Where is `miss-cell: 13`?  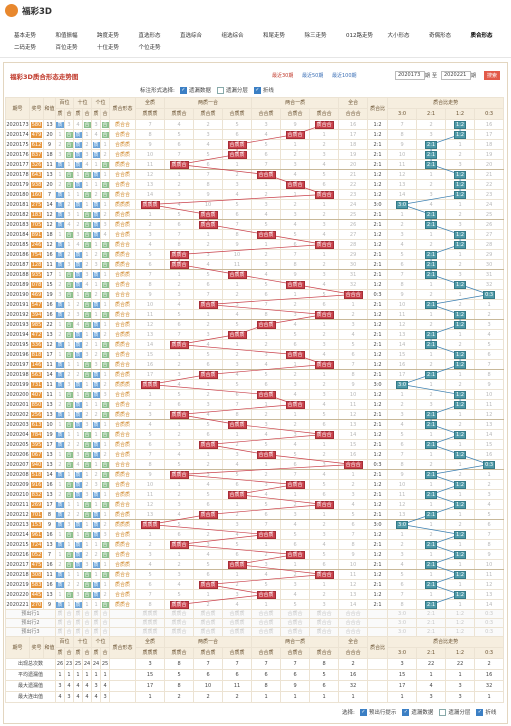
miss-cell: 13 is located at coordinates (353, 594).